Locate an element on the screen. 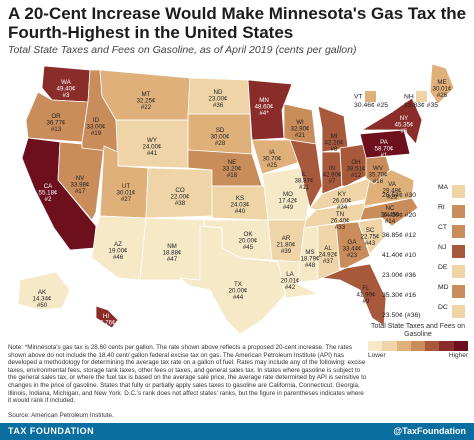 Image resolution: width=474 pixels, height=440 pixels. legend-low-label: Lower is located at coordinates (377, 355).